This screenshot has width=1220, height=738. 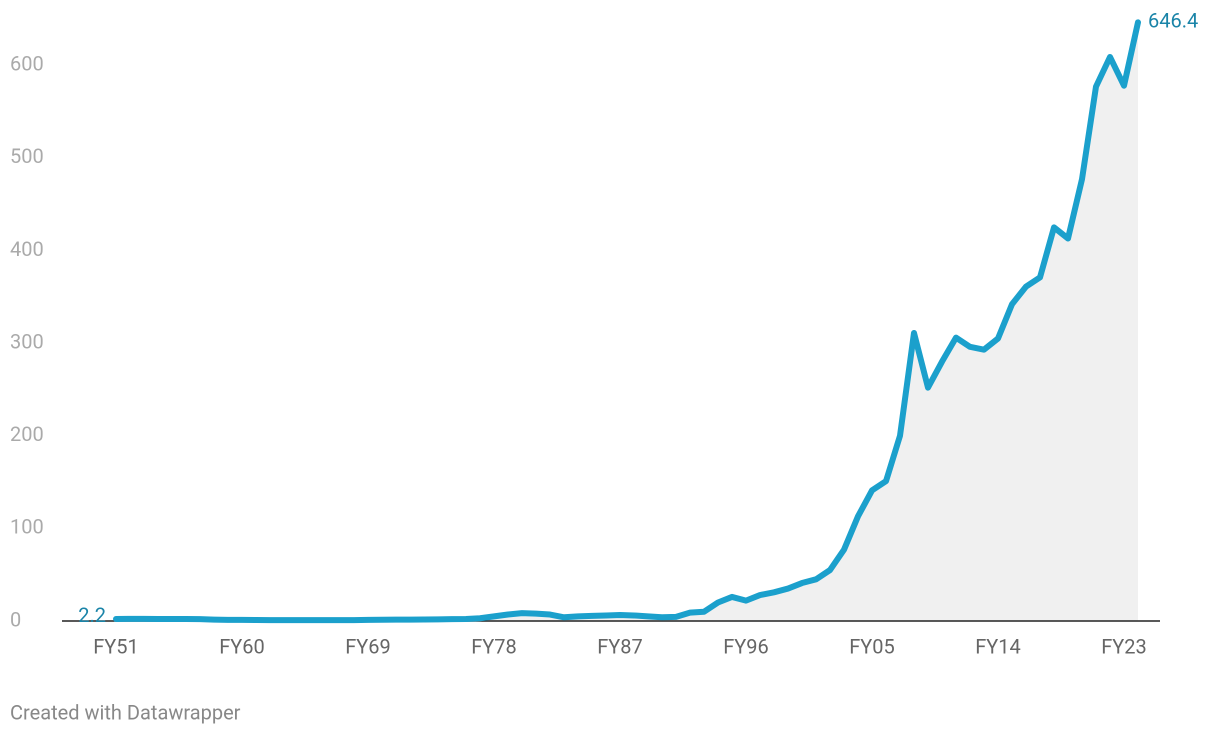 What do you see at coordinates (27, 341) in the screenshot?
I see `y-tick-label: 300` at bounding box center [27, 341].